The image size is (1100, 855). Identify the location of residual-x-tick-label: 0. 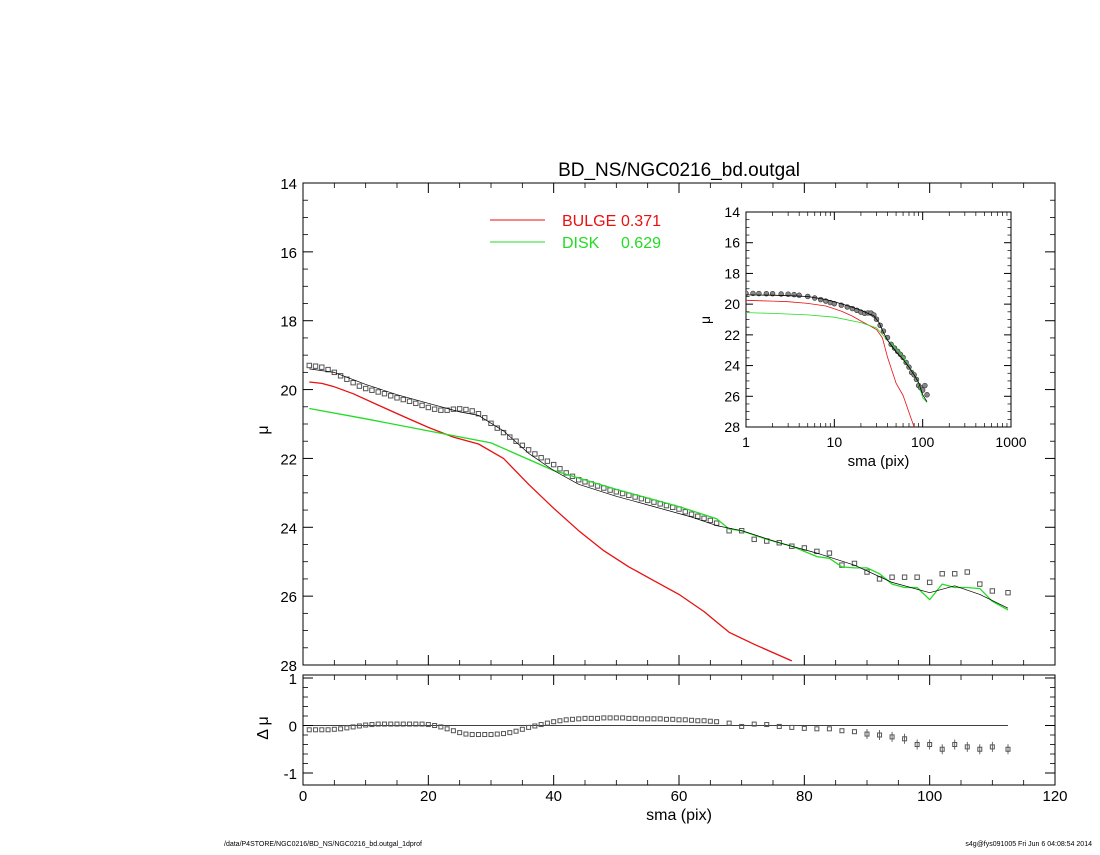
(303, 796).